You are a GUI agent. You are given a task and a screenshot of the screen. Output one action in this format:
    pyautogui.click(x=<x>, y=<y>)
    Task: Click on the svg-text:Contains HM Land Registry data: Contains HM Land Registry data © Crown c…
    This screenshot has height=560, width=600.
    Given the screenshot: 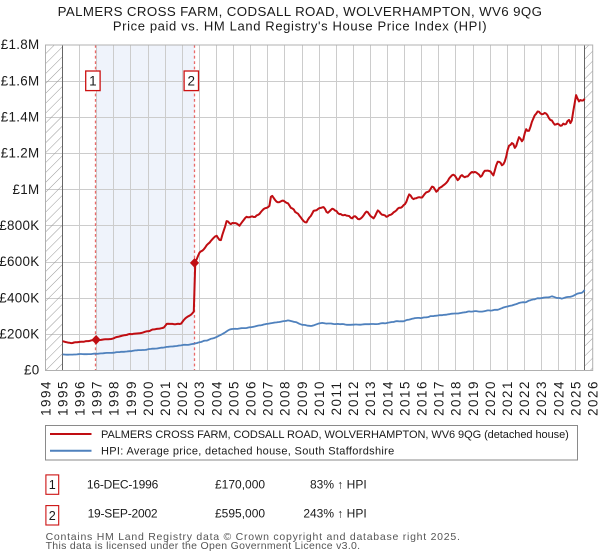 What is the action you would take?
    pyautogui.click(x=253, y=537)
    